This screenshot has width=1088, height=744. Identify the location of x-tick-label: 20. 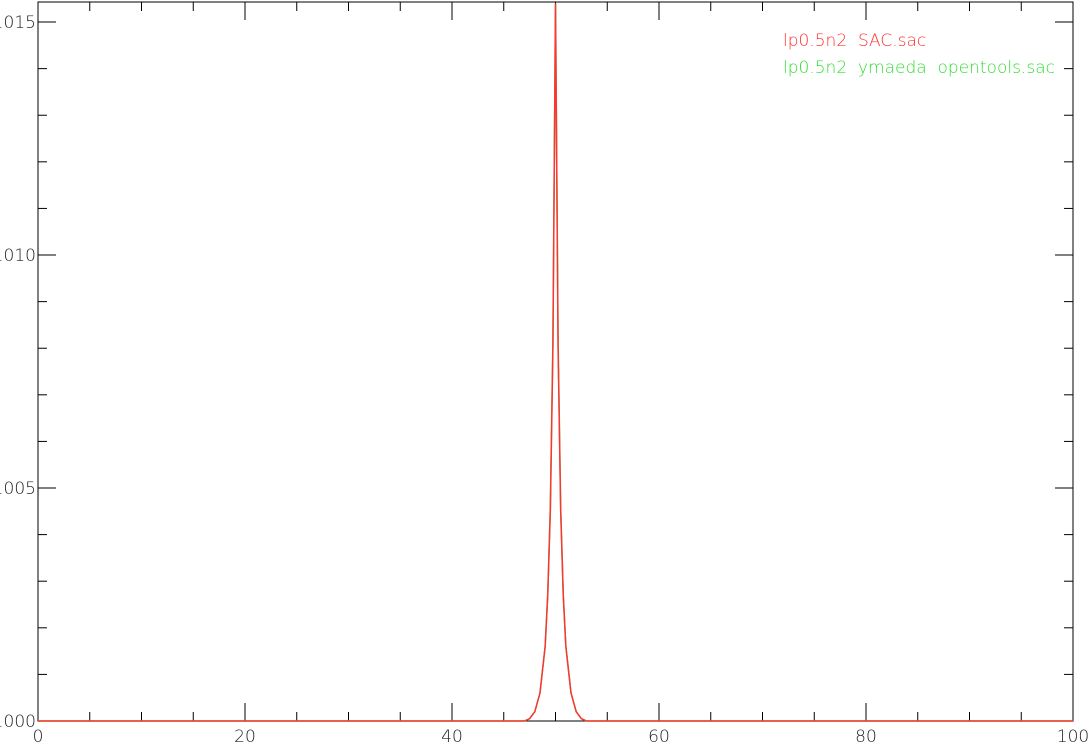
(245, 735).